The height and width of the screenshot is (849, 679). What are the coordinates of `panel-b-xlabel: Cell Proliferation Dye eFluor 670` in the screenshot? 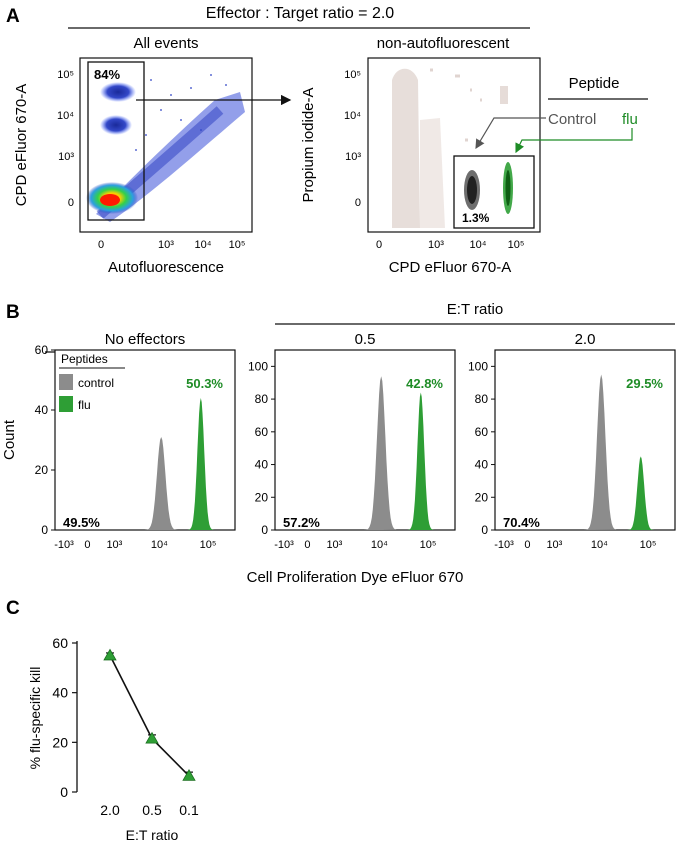 It's located at (355, 577).